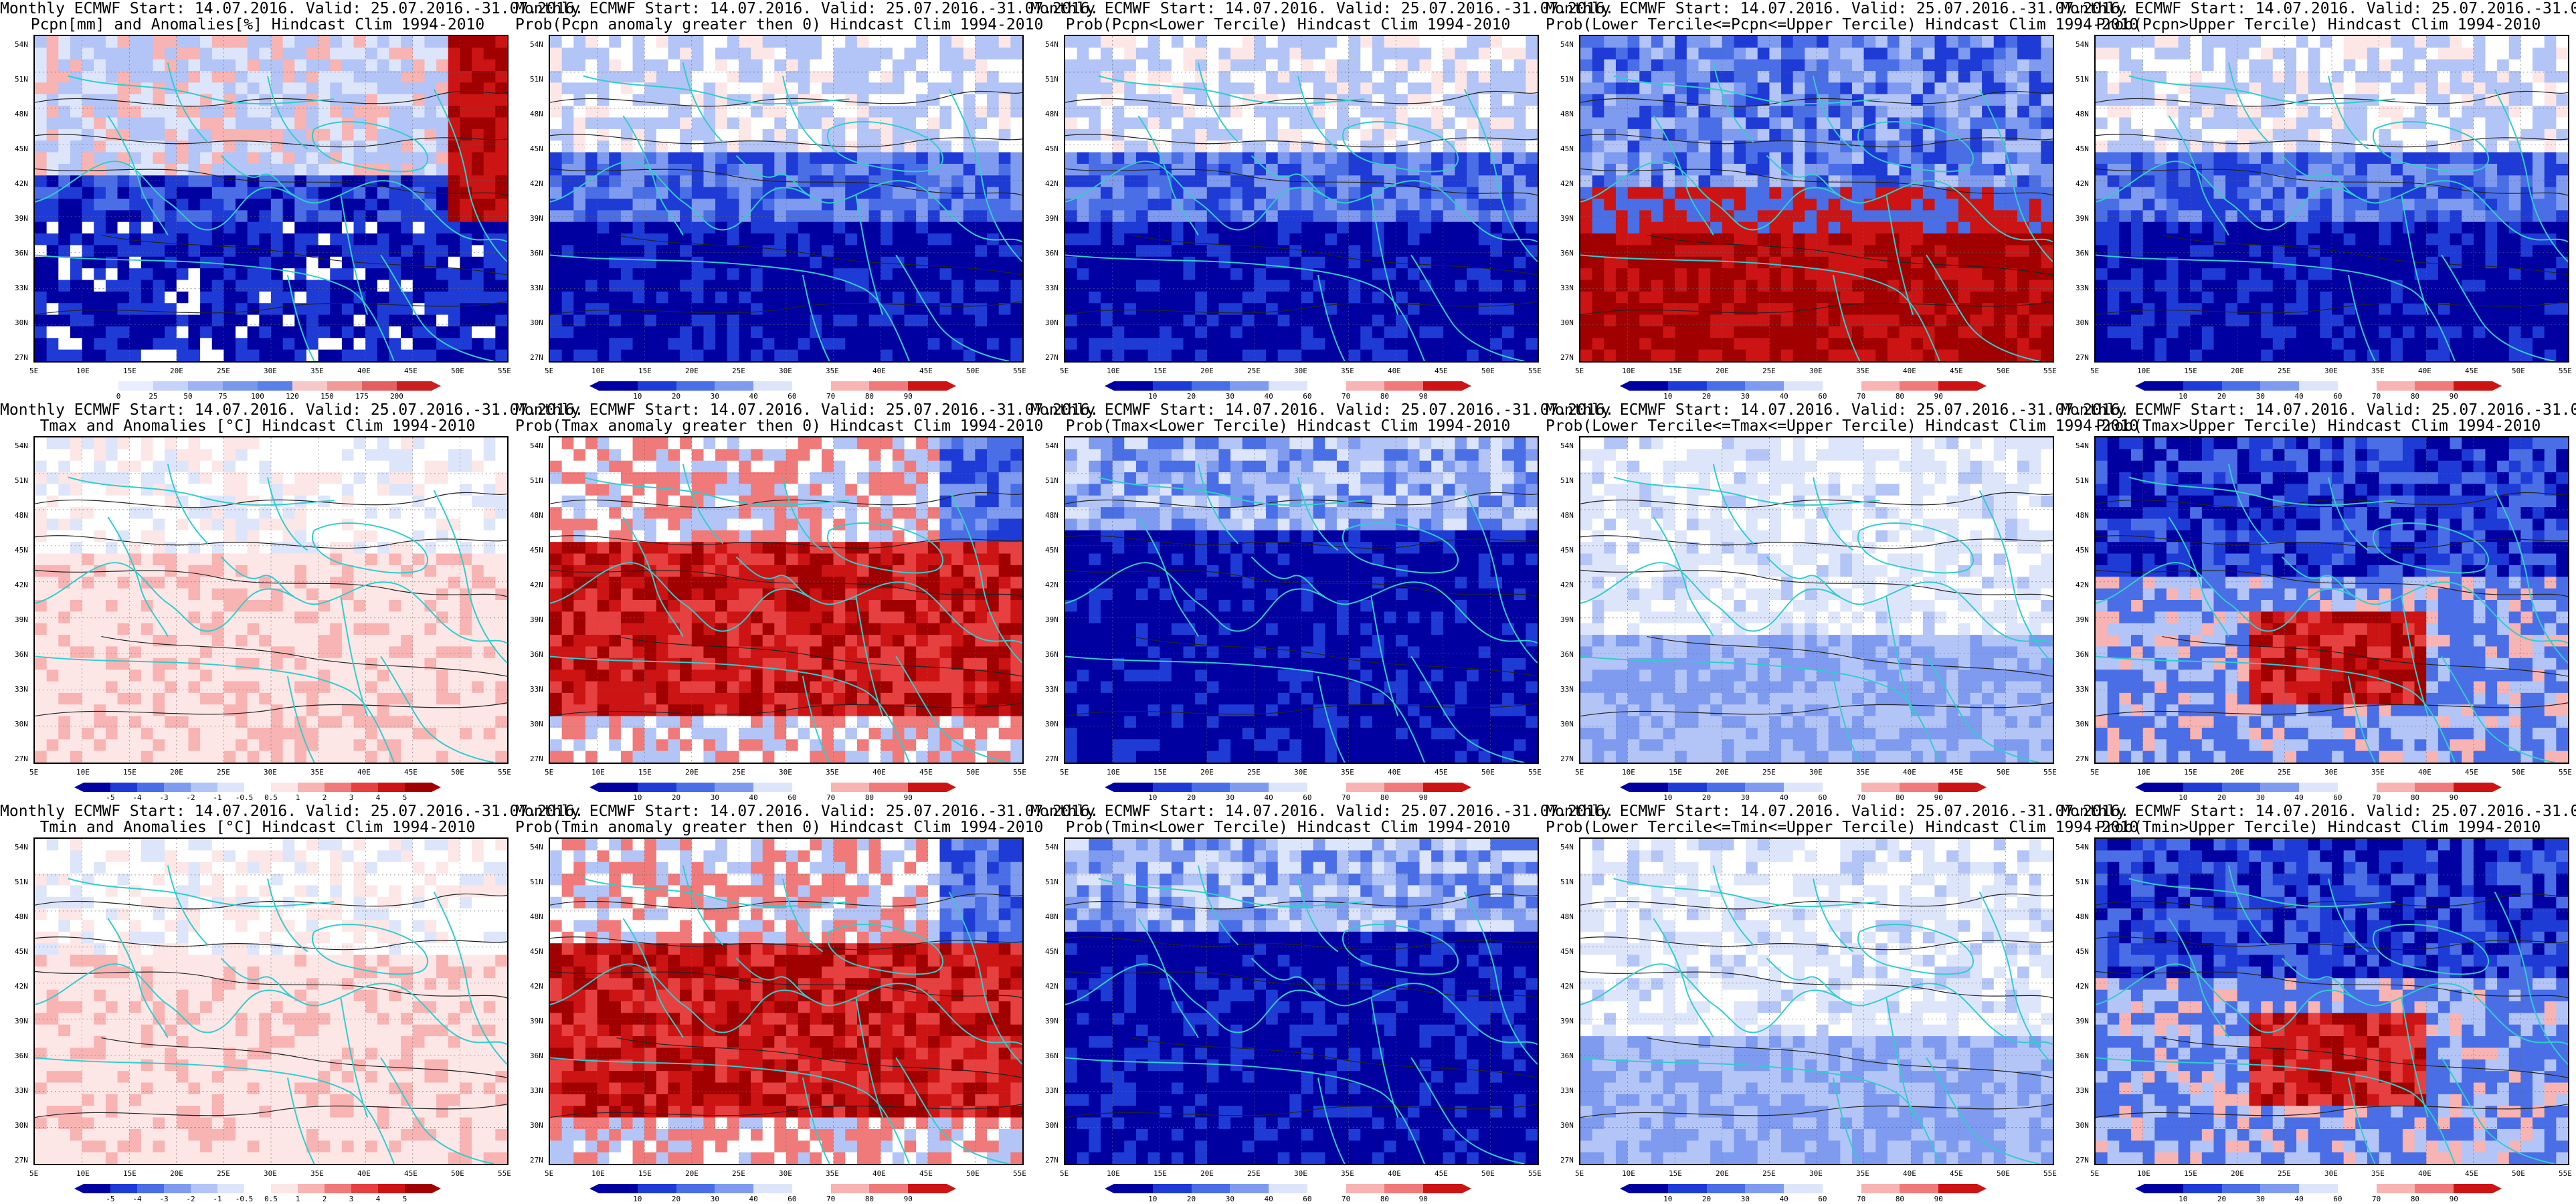 Image resolution: width=2576 pixels, height=1204 pixels. What do you see at coordinates (2415, 797) in the screenshot?
I see `colorbar-tick-label: 80` at bounding box center [2415, 797].